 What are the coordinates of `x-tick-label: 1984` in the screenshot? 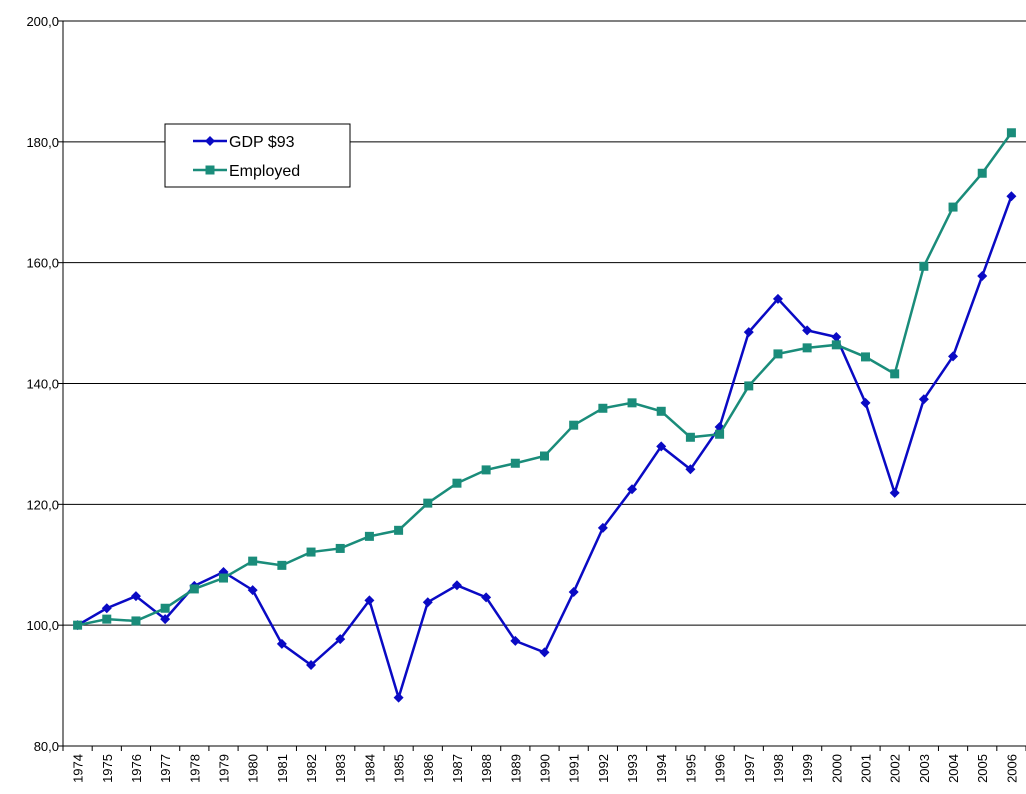 It's located at (369, 768).